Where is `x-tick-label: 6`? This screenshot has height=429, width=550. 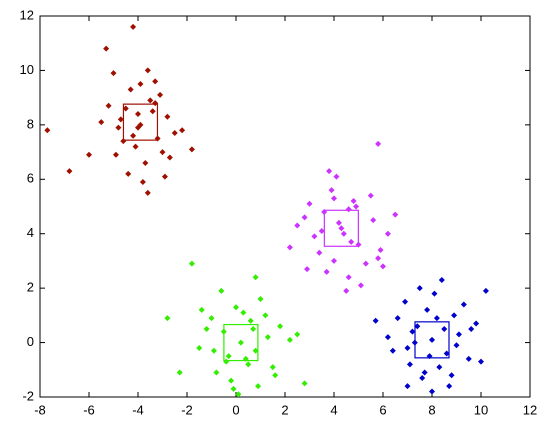 x-tick-label: 6 is located at coordinates (382, 409).